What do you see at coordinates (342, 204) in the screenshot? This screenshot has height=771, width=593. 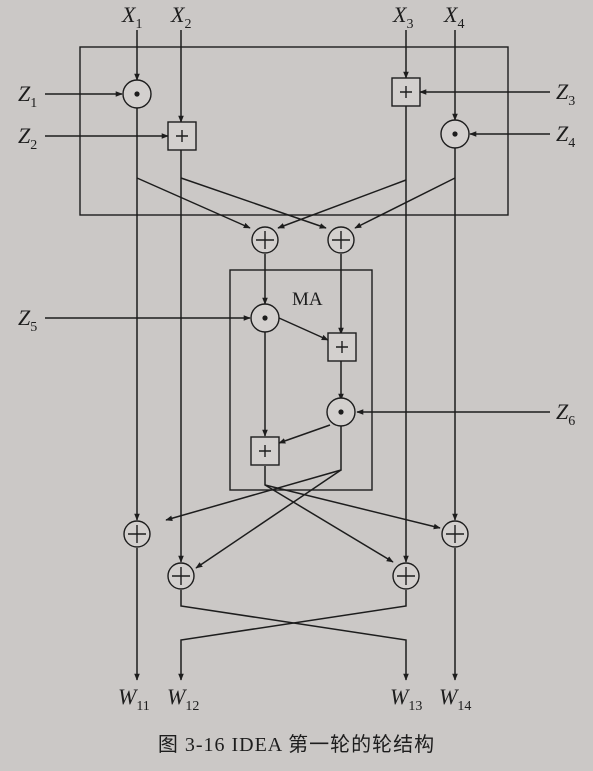 I see `x3-to-xor-left` at bounding box center [342, 204].